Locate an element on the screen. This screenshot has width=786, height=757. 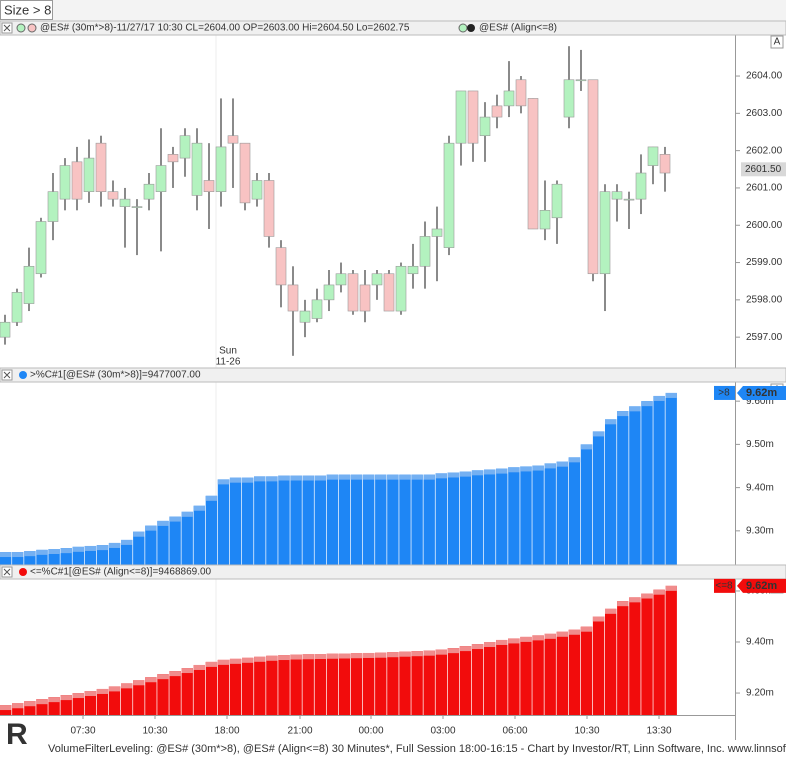
y-tick-label: 2597.00 is located at coordinates (764, 337).